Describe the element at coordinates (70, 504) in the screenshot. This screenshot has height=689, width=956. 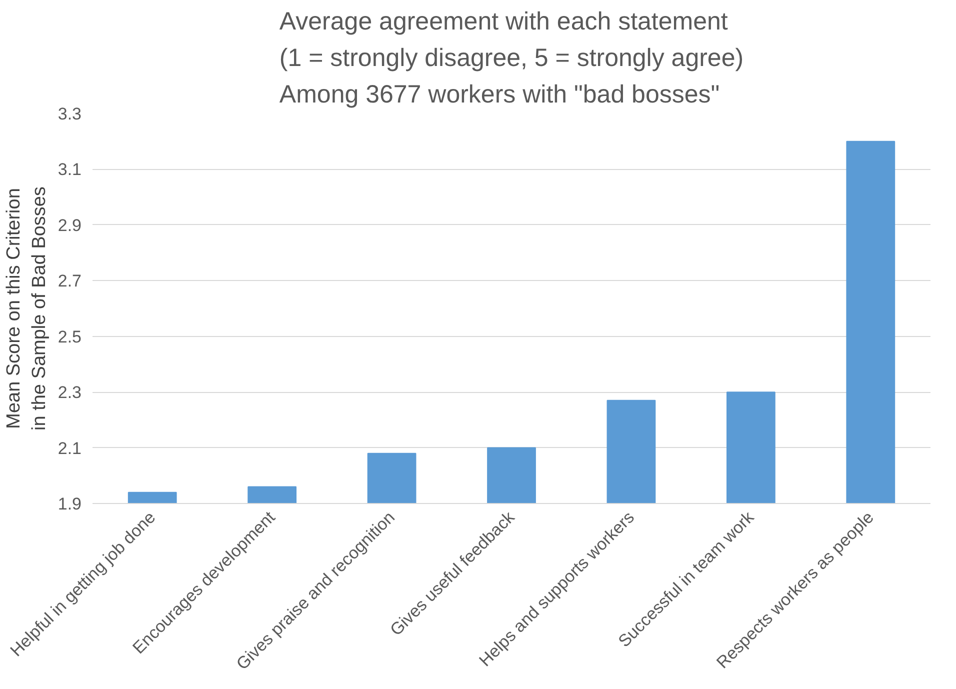
I see `y-tick-label: 1.9` at that location.